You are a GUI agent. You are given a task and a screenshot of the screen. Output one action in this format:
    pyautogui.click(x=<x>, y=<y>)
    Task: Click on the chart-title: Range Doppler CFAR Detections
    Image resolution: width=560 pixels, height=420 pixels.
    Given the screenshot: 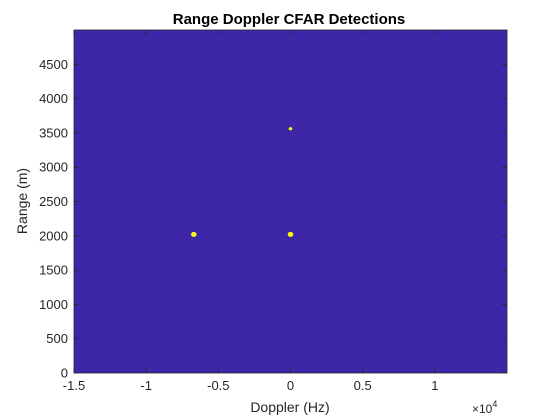 What is the action you would take?
    pyautogui.click(x=289, y=19)
    